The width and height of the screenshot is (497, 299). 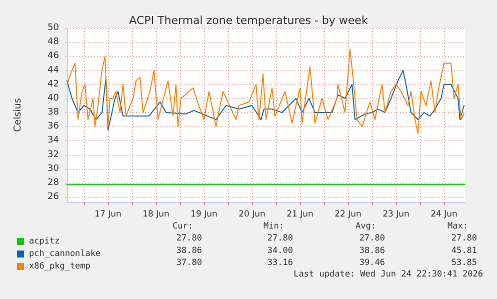 I want to click on y-tick-label: 38, so click(x=54, y=113).